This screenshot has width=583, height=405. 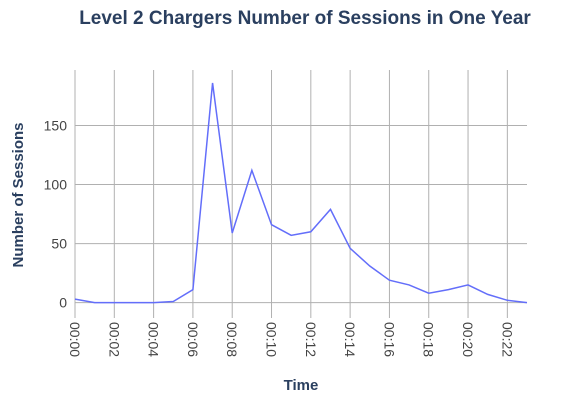 I want to click on y-tick-label: 100, so click(x=56, y=185).